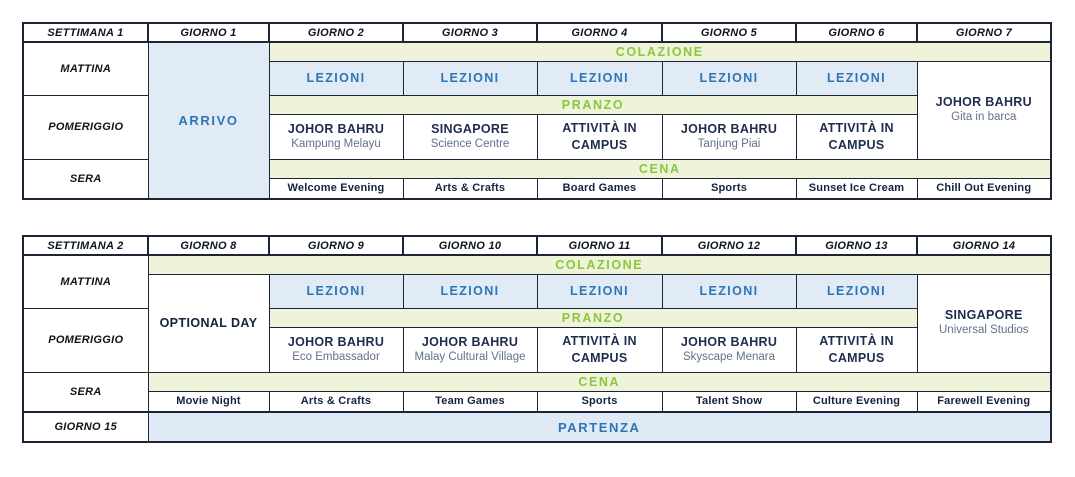  Describe the element at coordinates (984, 117) in the screenshot. I see `excursion-subtitle: Gita in barca` at that location.